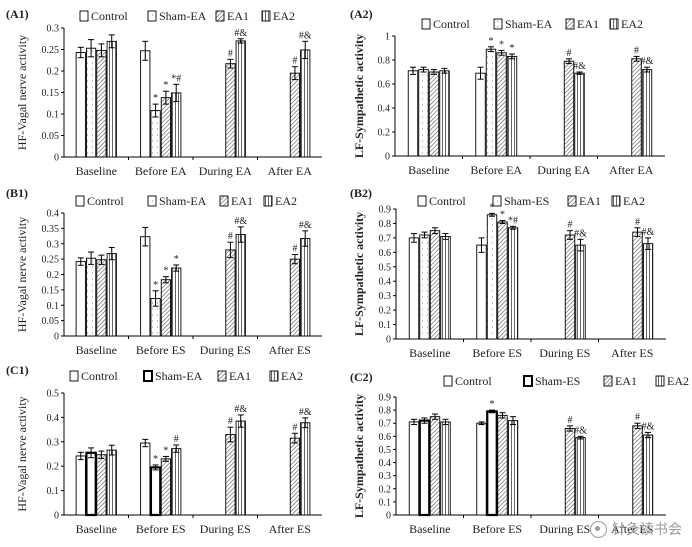  What do you see at coordinates (385, 476) in the screenshot?
I see `y-tick-label: 0.3` at bounding box center [385, 476].